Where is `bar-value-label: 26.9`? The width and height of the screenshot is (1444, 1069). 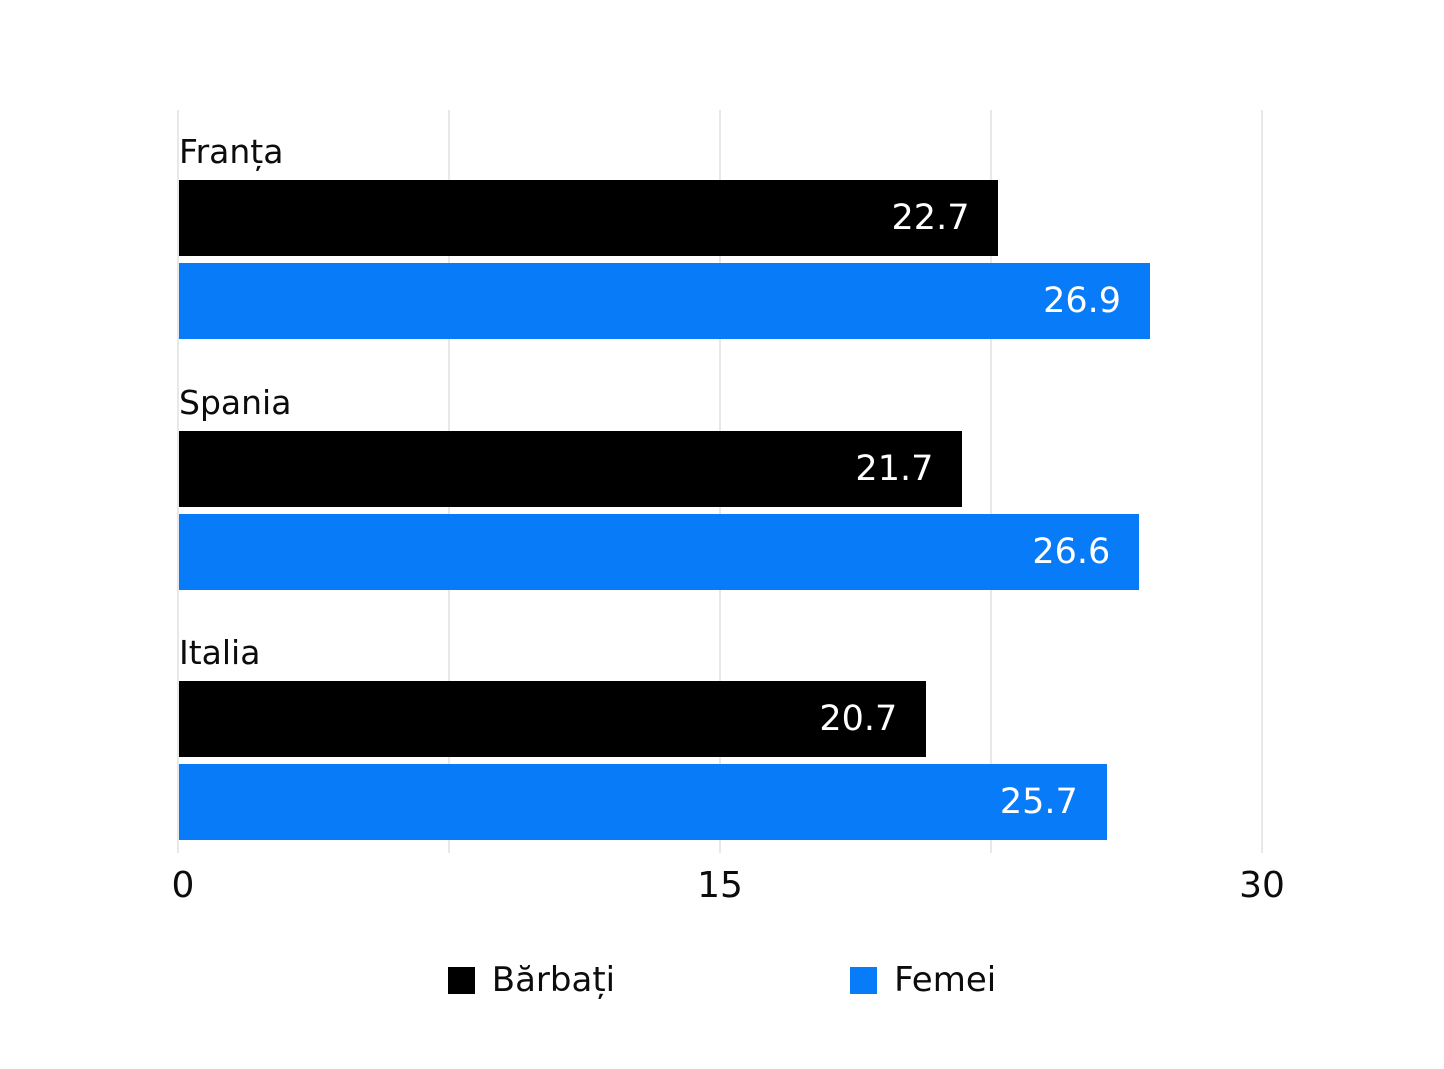 bar-value-label: 26.9 is located at coordinates (1082, 301).